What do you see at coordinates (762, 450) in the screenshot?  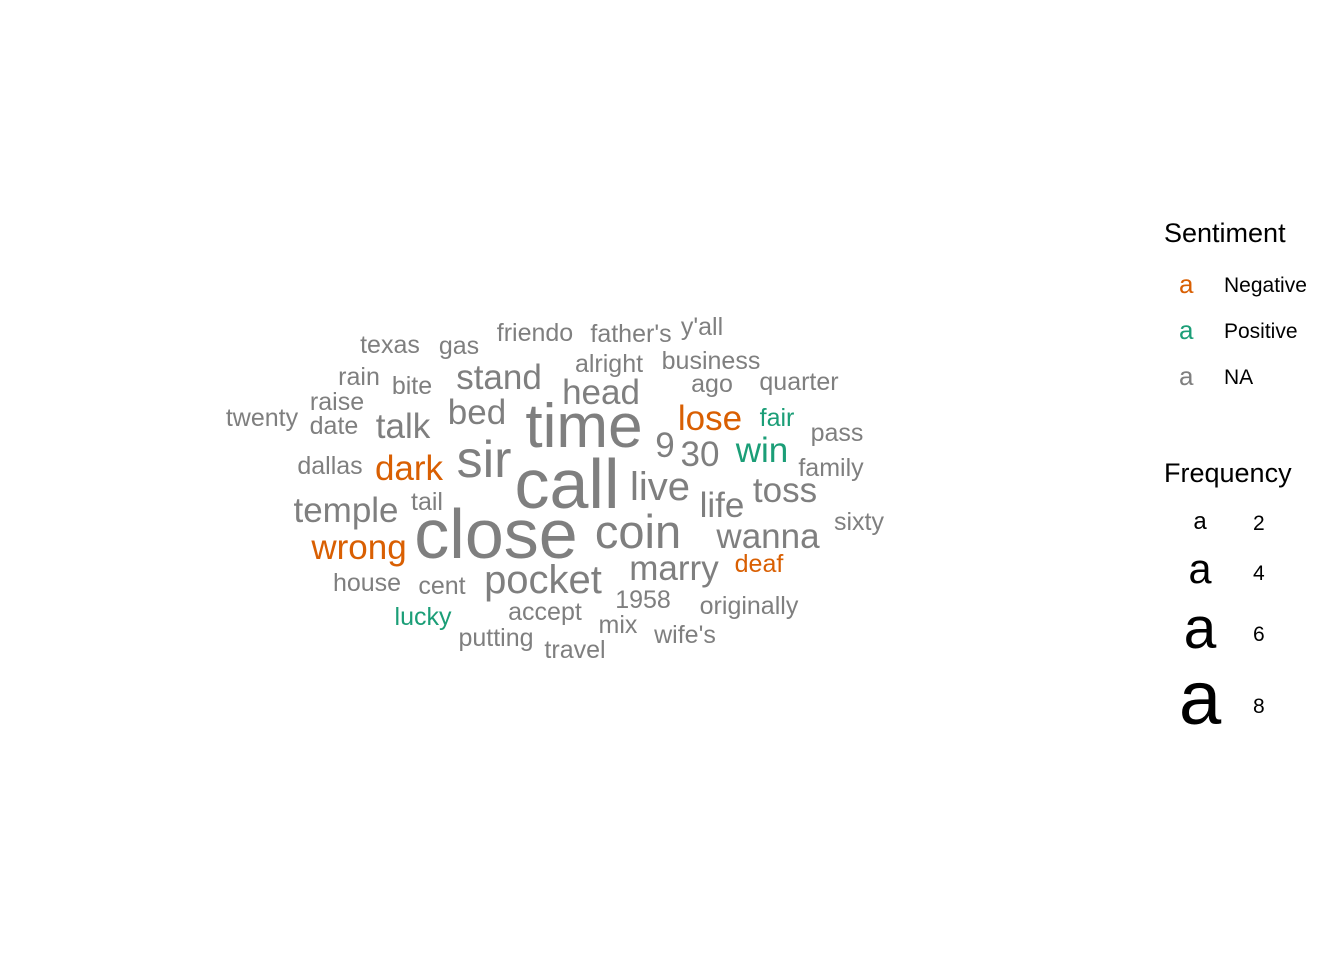 I see `word-win: win` at bounding box center [762, 450].